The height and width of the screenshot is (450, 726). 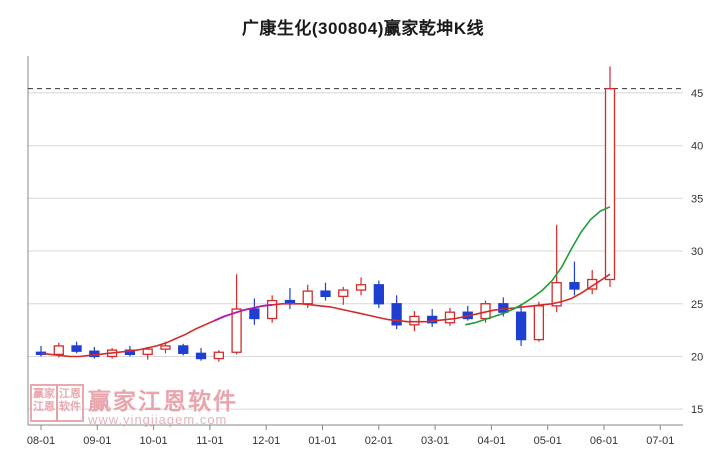 What do you see at coordinates (660, 441) in the screenshot?
I see `svg-text: 07-01` at bounding box center [660, 441].